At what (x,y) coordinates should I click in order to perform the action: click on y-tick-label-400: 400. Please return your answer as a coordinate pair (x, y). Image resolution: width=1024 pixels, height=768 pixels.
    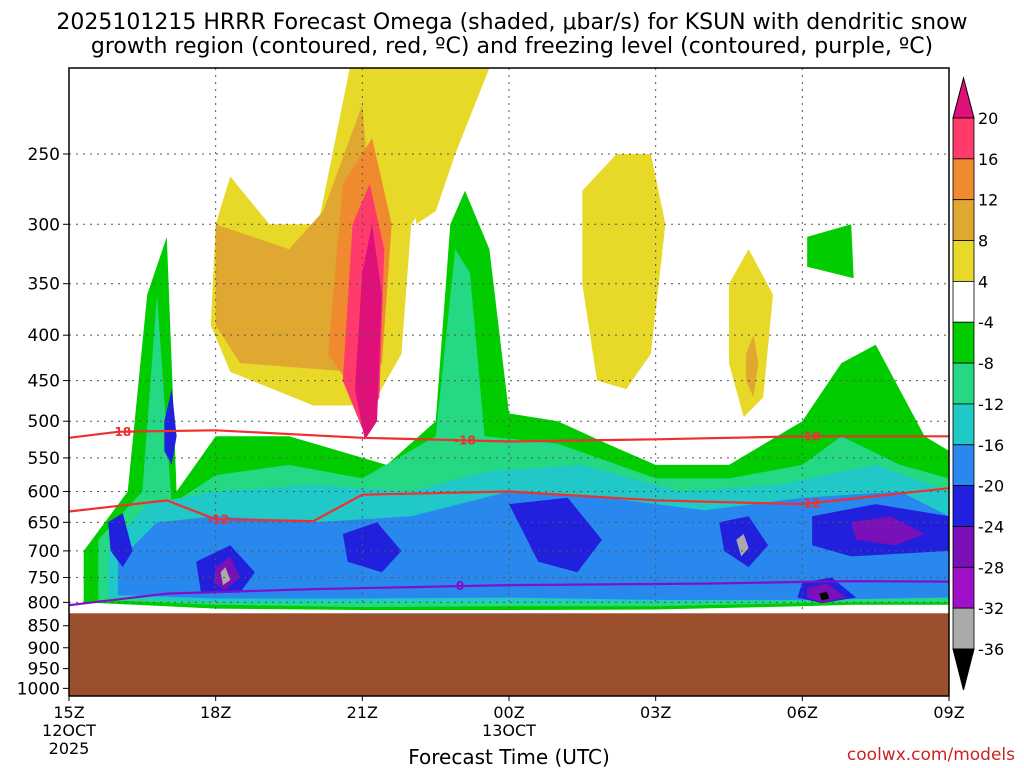
    Looking at the image, I should click on (44, 336).